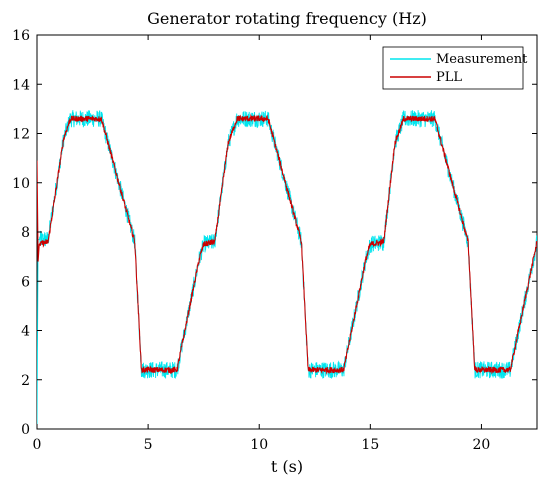 The height and width of the screenshot is (485, 550). Describe the element at coordinates (25, 332) in the screenshot. I see `y-tick-label: 4` at that location.